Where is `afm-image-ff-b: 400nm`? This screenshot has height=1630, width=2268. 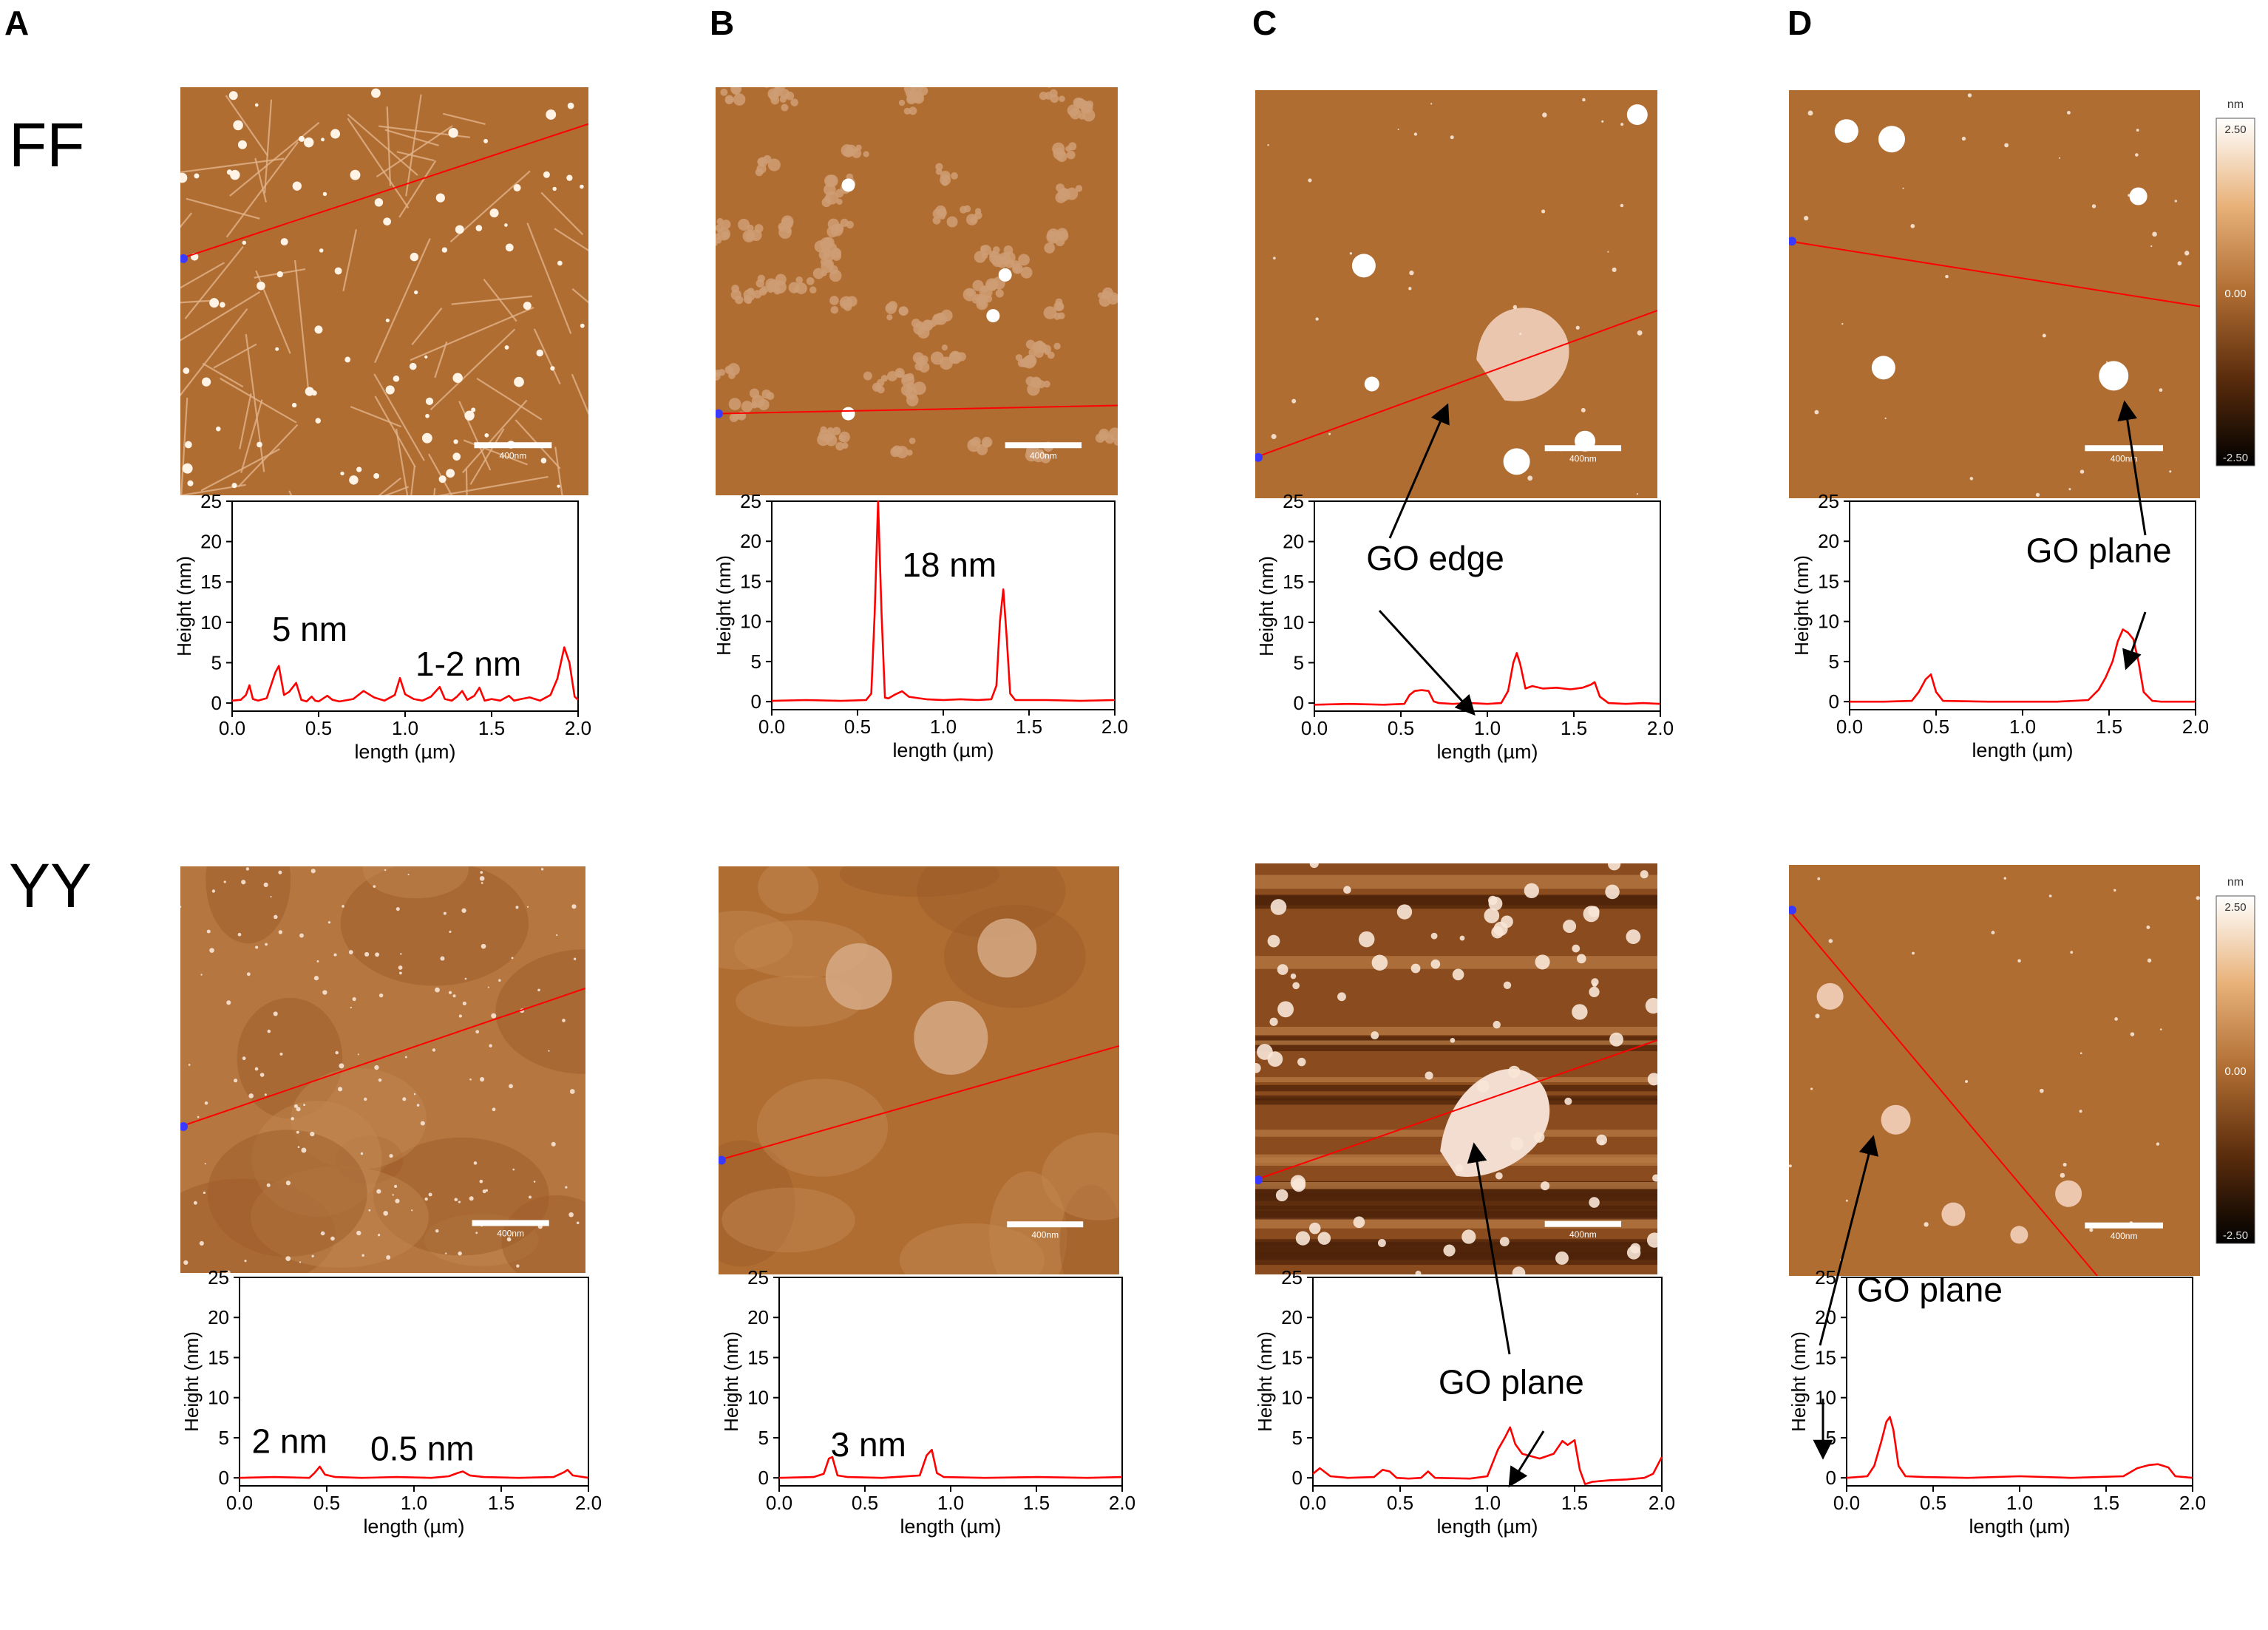 afm-image-ff-b: 400nm is located at coordinates (917, 291).